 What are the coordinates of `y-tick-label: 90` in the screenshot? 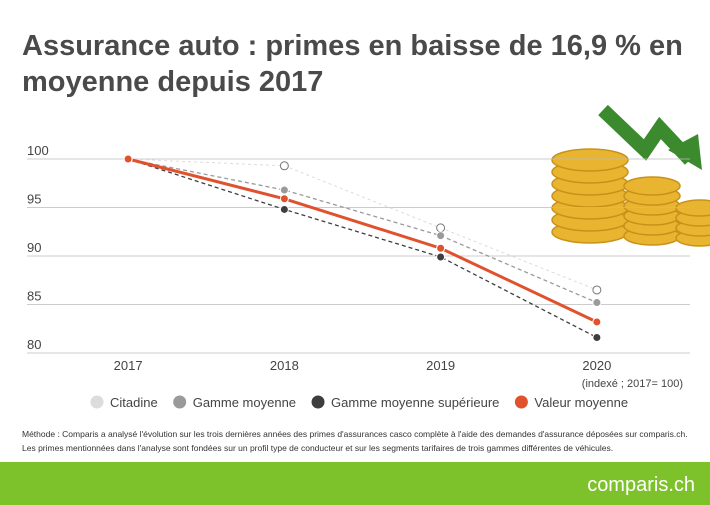 It's located at (34, 247).